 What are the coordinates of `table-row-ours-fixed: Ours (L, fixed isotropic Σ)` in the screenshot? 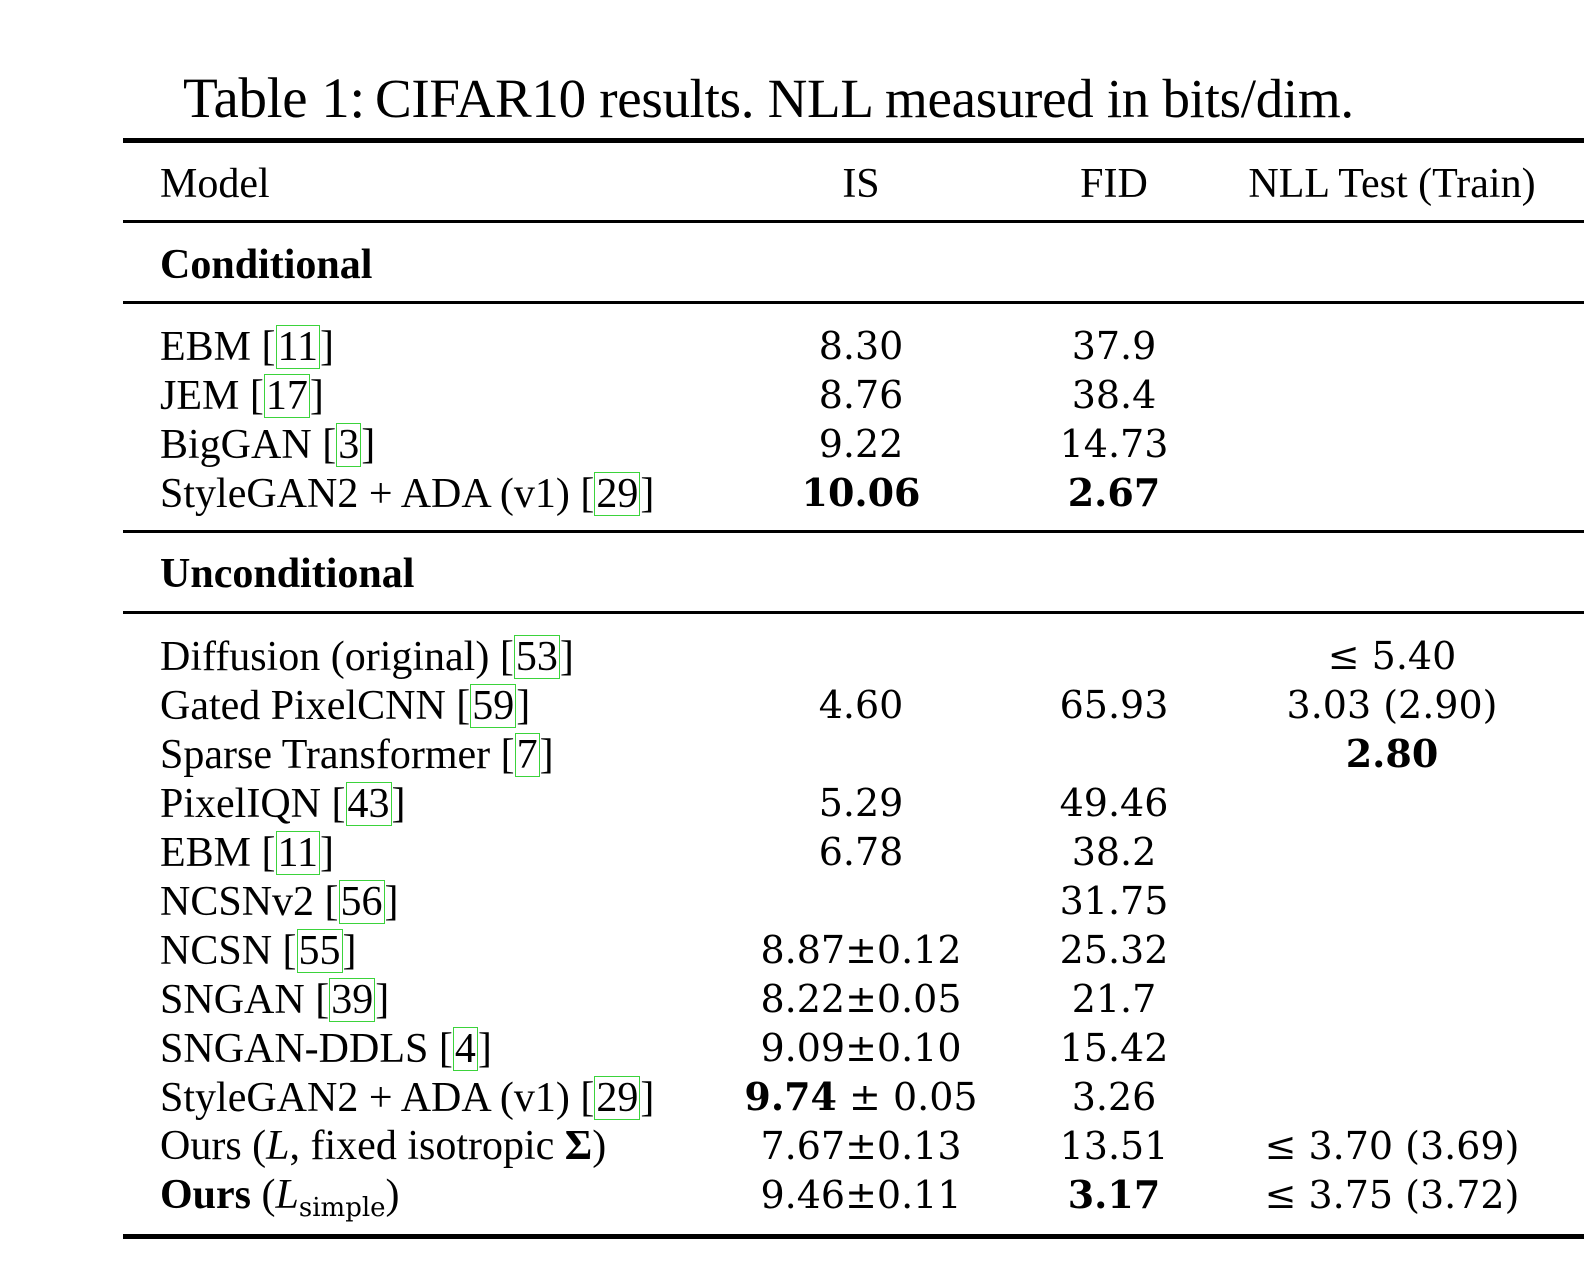 It's located at (383, 1146).